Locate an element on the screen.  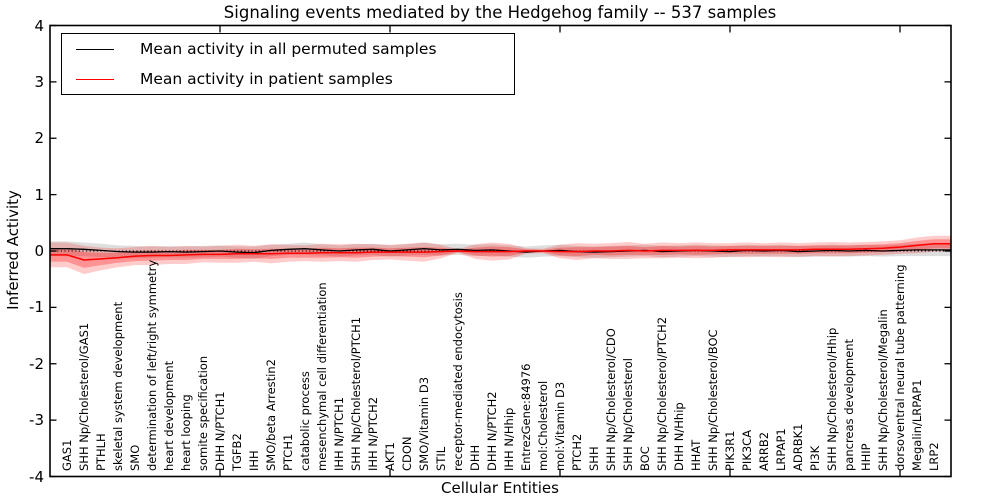
y-tick-label: 4 is located at coordinates (39, 25).